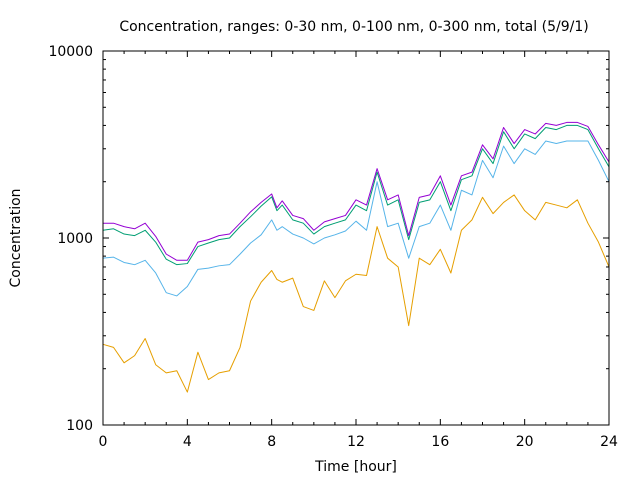 This screenshot has width=640, height=480. What do you see at coordinates (440, 442) in the screenshot?
I see `x-tick-label: 16` at bounding box center [440, 442].